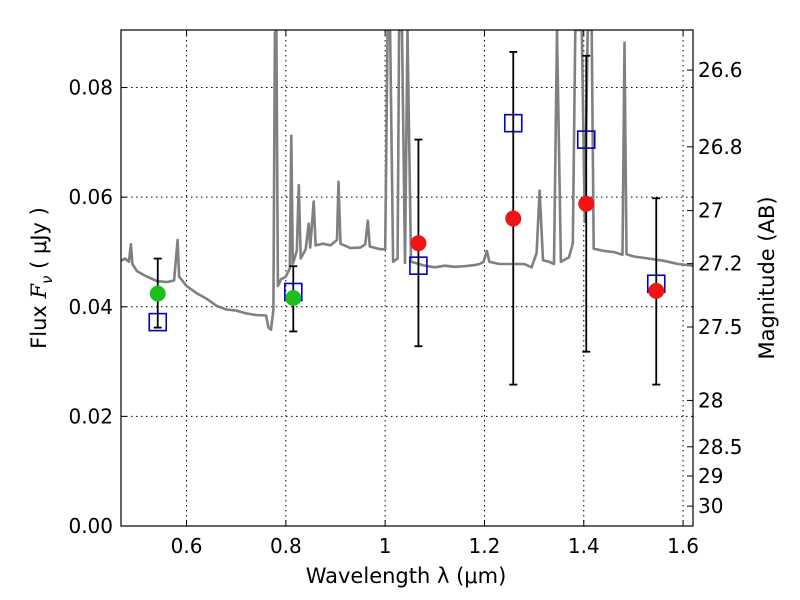 The height and width of the screenshot is (600, 800). What do you see at coordinates (710, 400) in the screenshot?
I see `y2-tick-label: 28` at bounding box center [710, 400].